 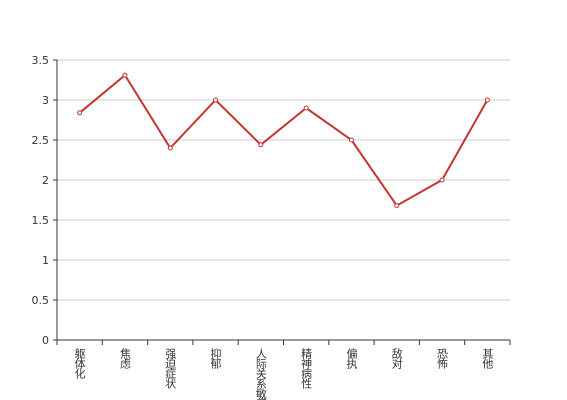 What do you see at coordinates (170, 368) in the screenshot?
I see `x-tick-label: 强迫症状` at bounding box center [170, 368].